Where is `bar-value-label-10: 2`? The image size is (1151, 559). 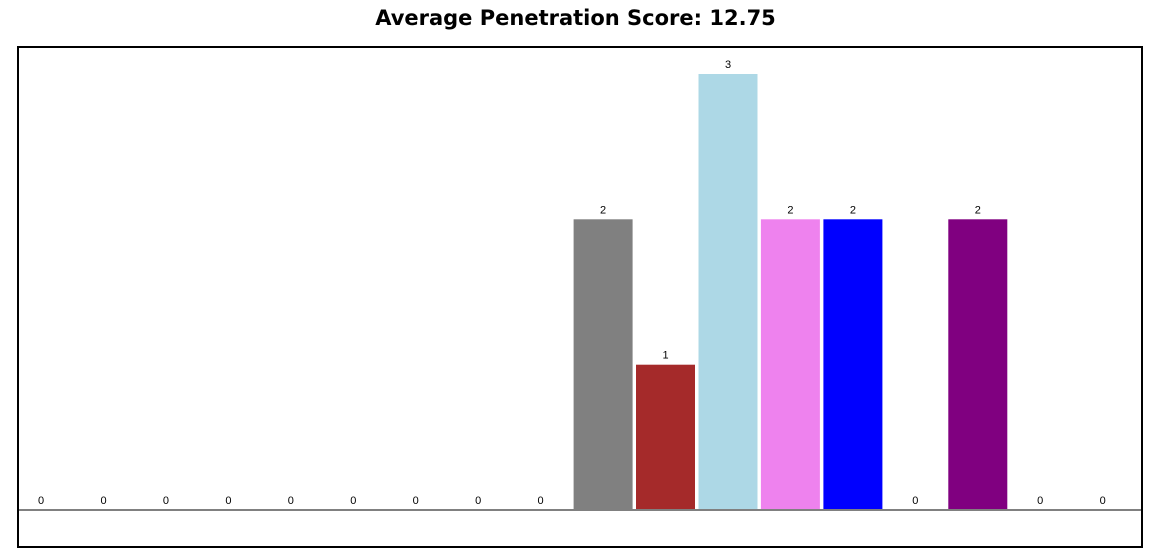 bar-value-label-10: 2 is located at coordinates (603, 210).